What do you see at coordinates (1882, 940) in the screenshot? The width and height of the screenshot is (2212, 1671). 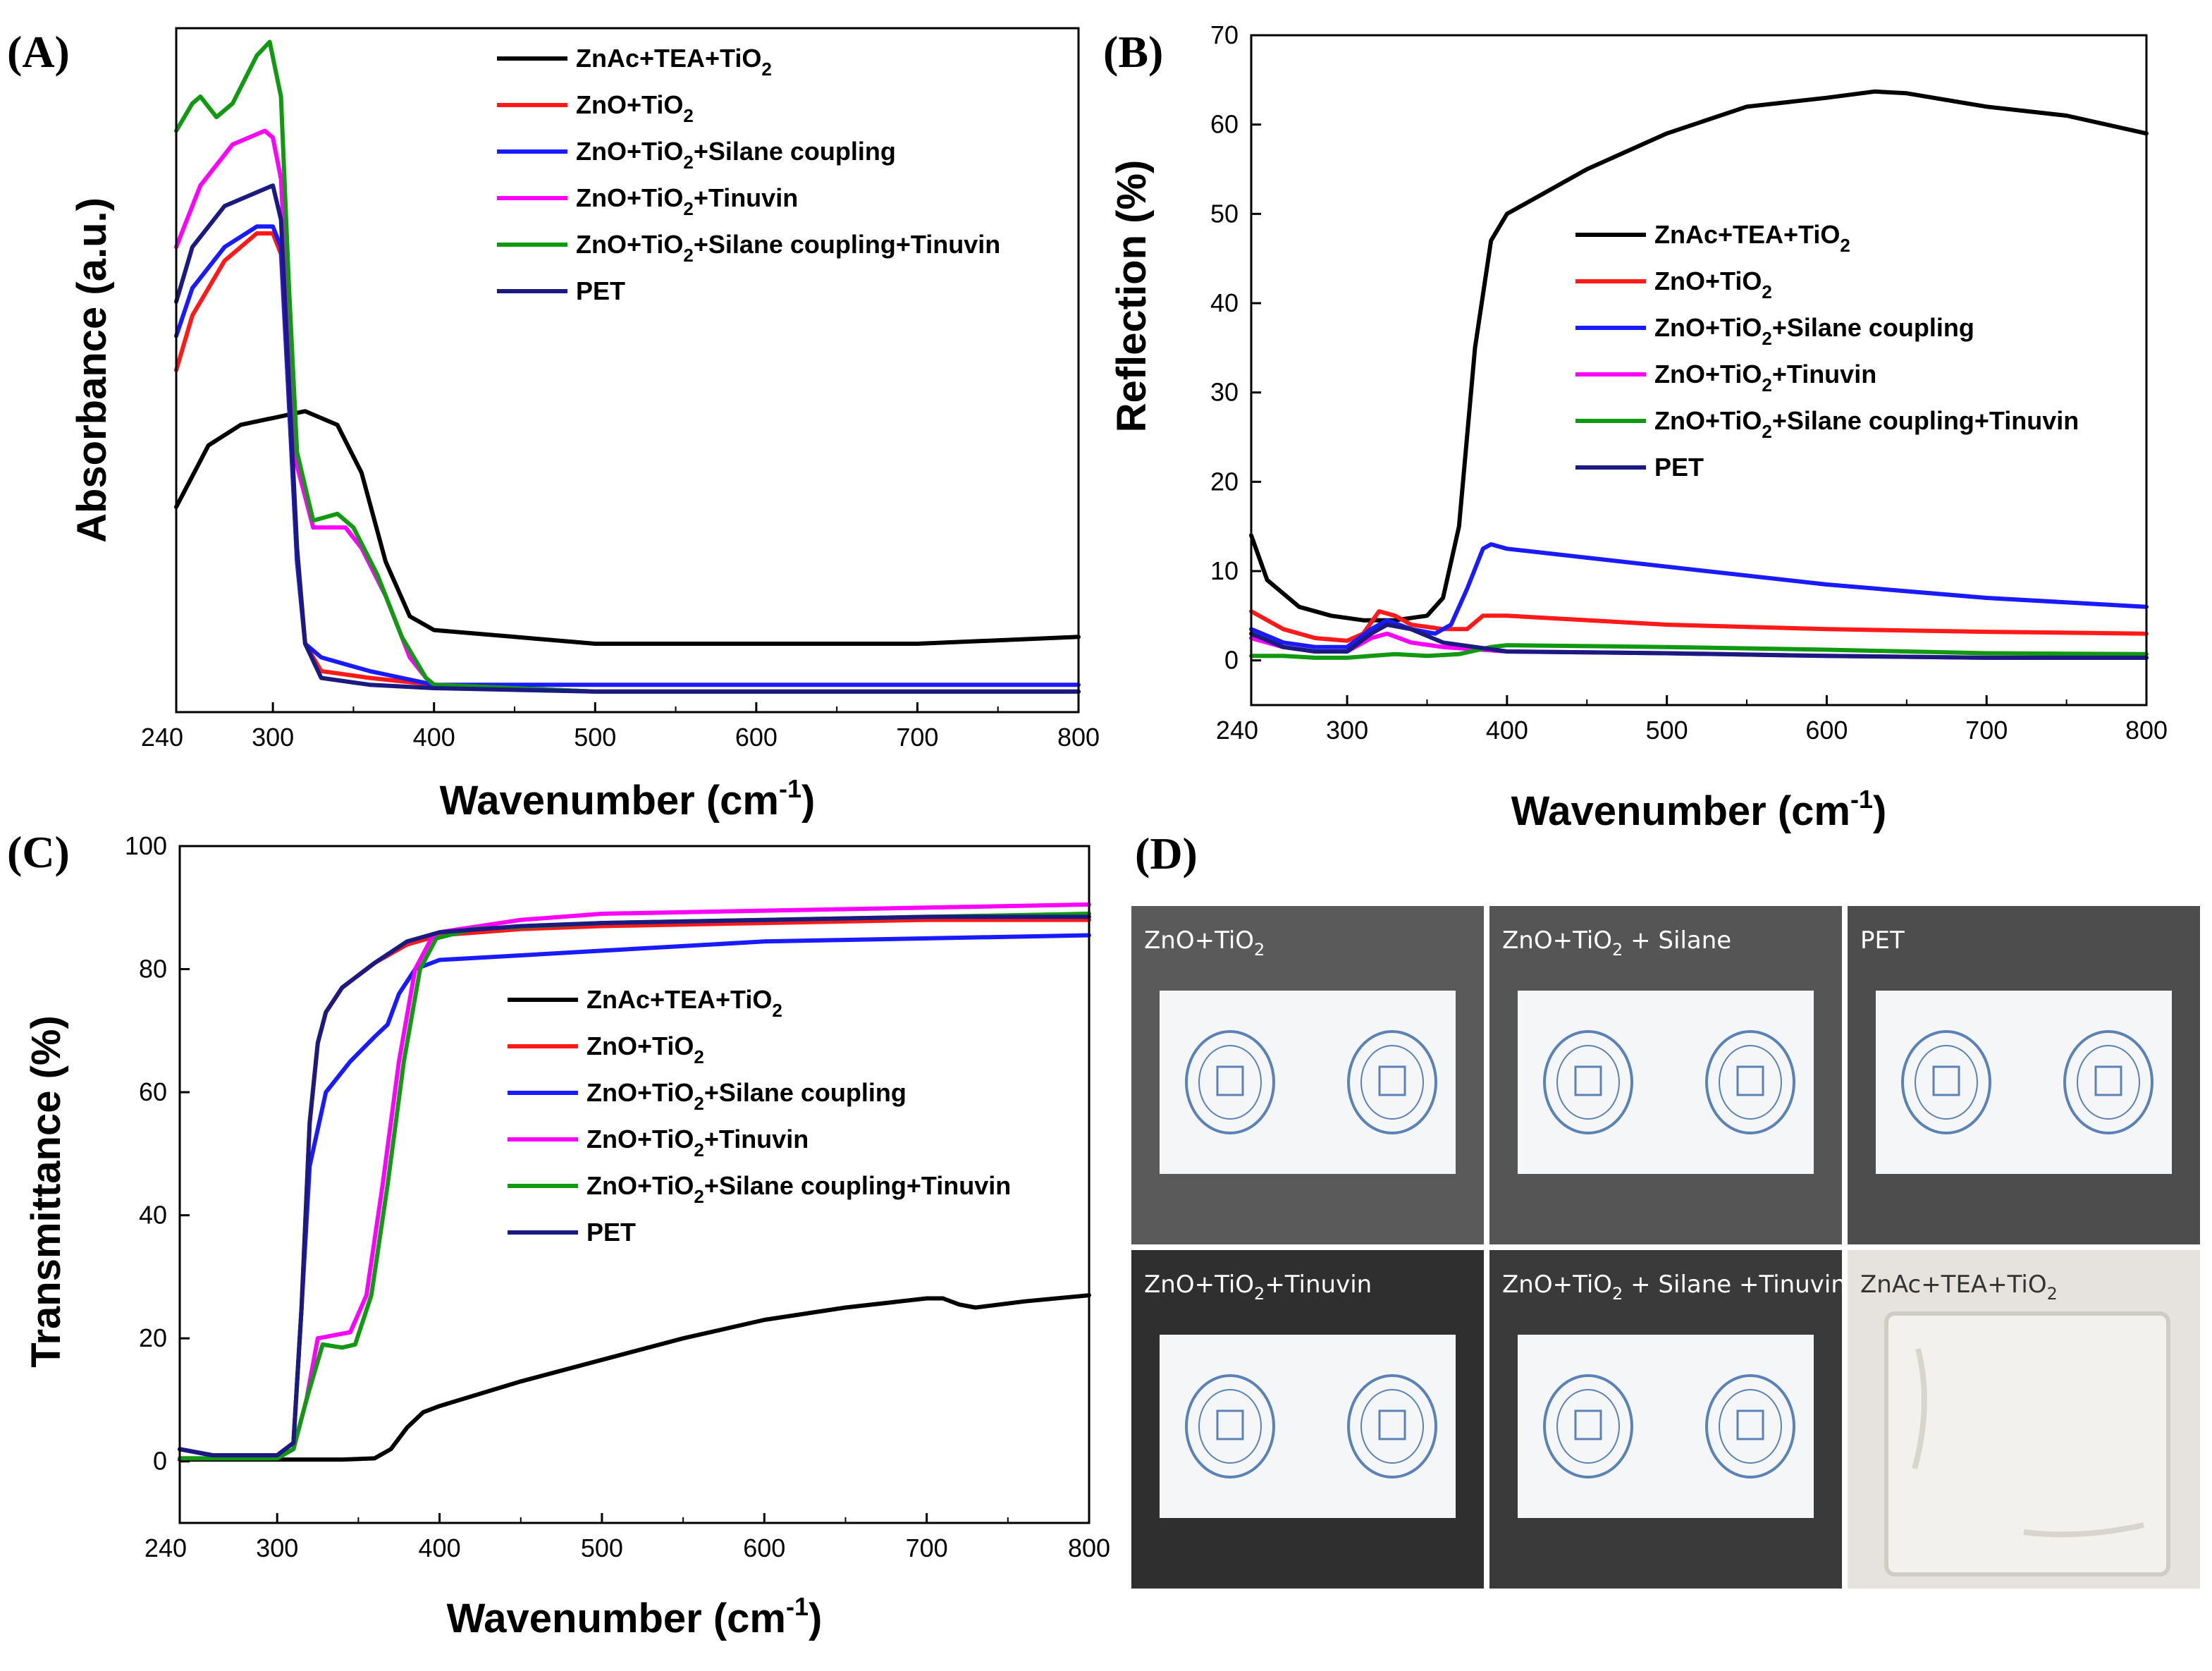 I see `photo-label: PET` at bounding box center [1882, 940].